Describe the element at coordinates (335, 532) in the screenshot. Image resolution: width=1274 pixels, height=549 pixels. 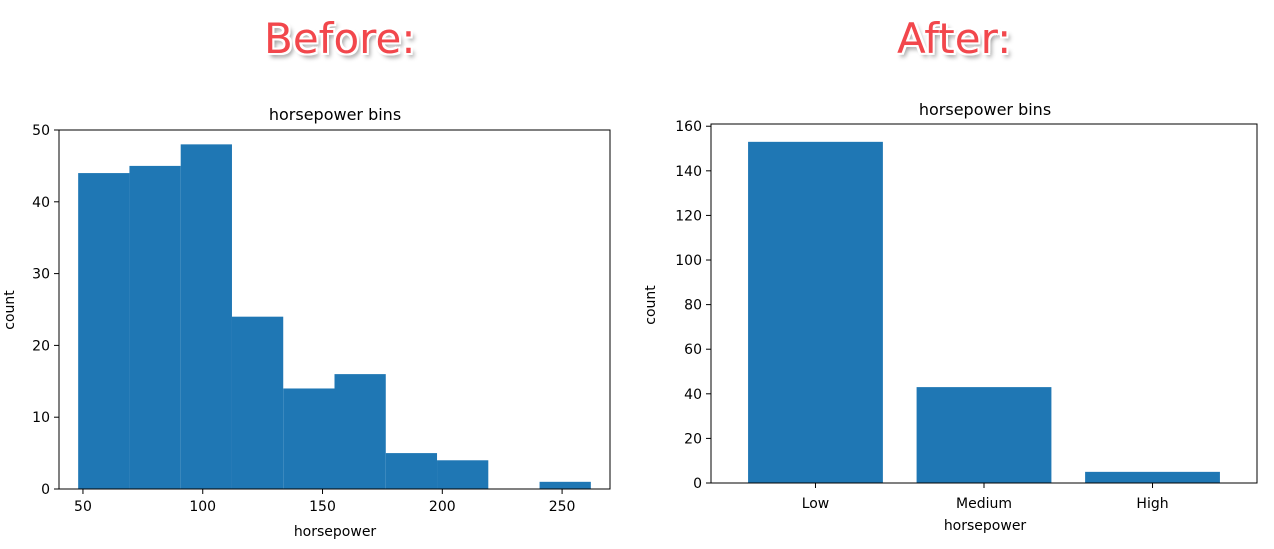
I see `left-x-axis-label: horsepower` at that location.